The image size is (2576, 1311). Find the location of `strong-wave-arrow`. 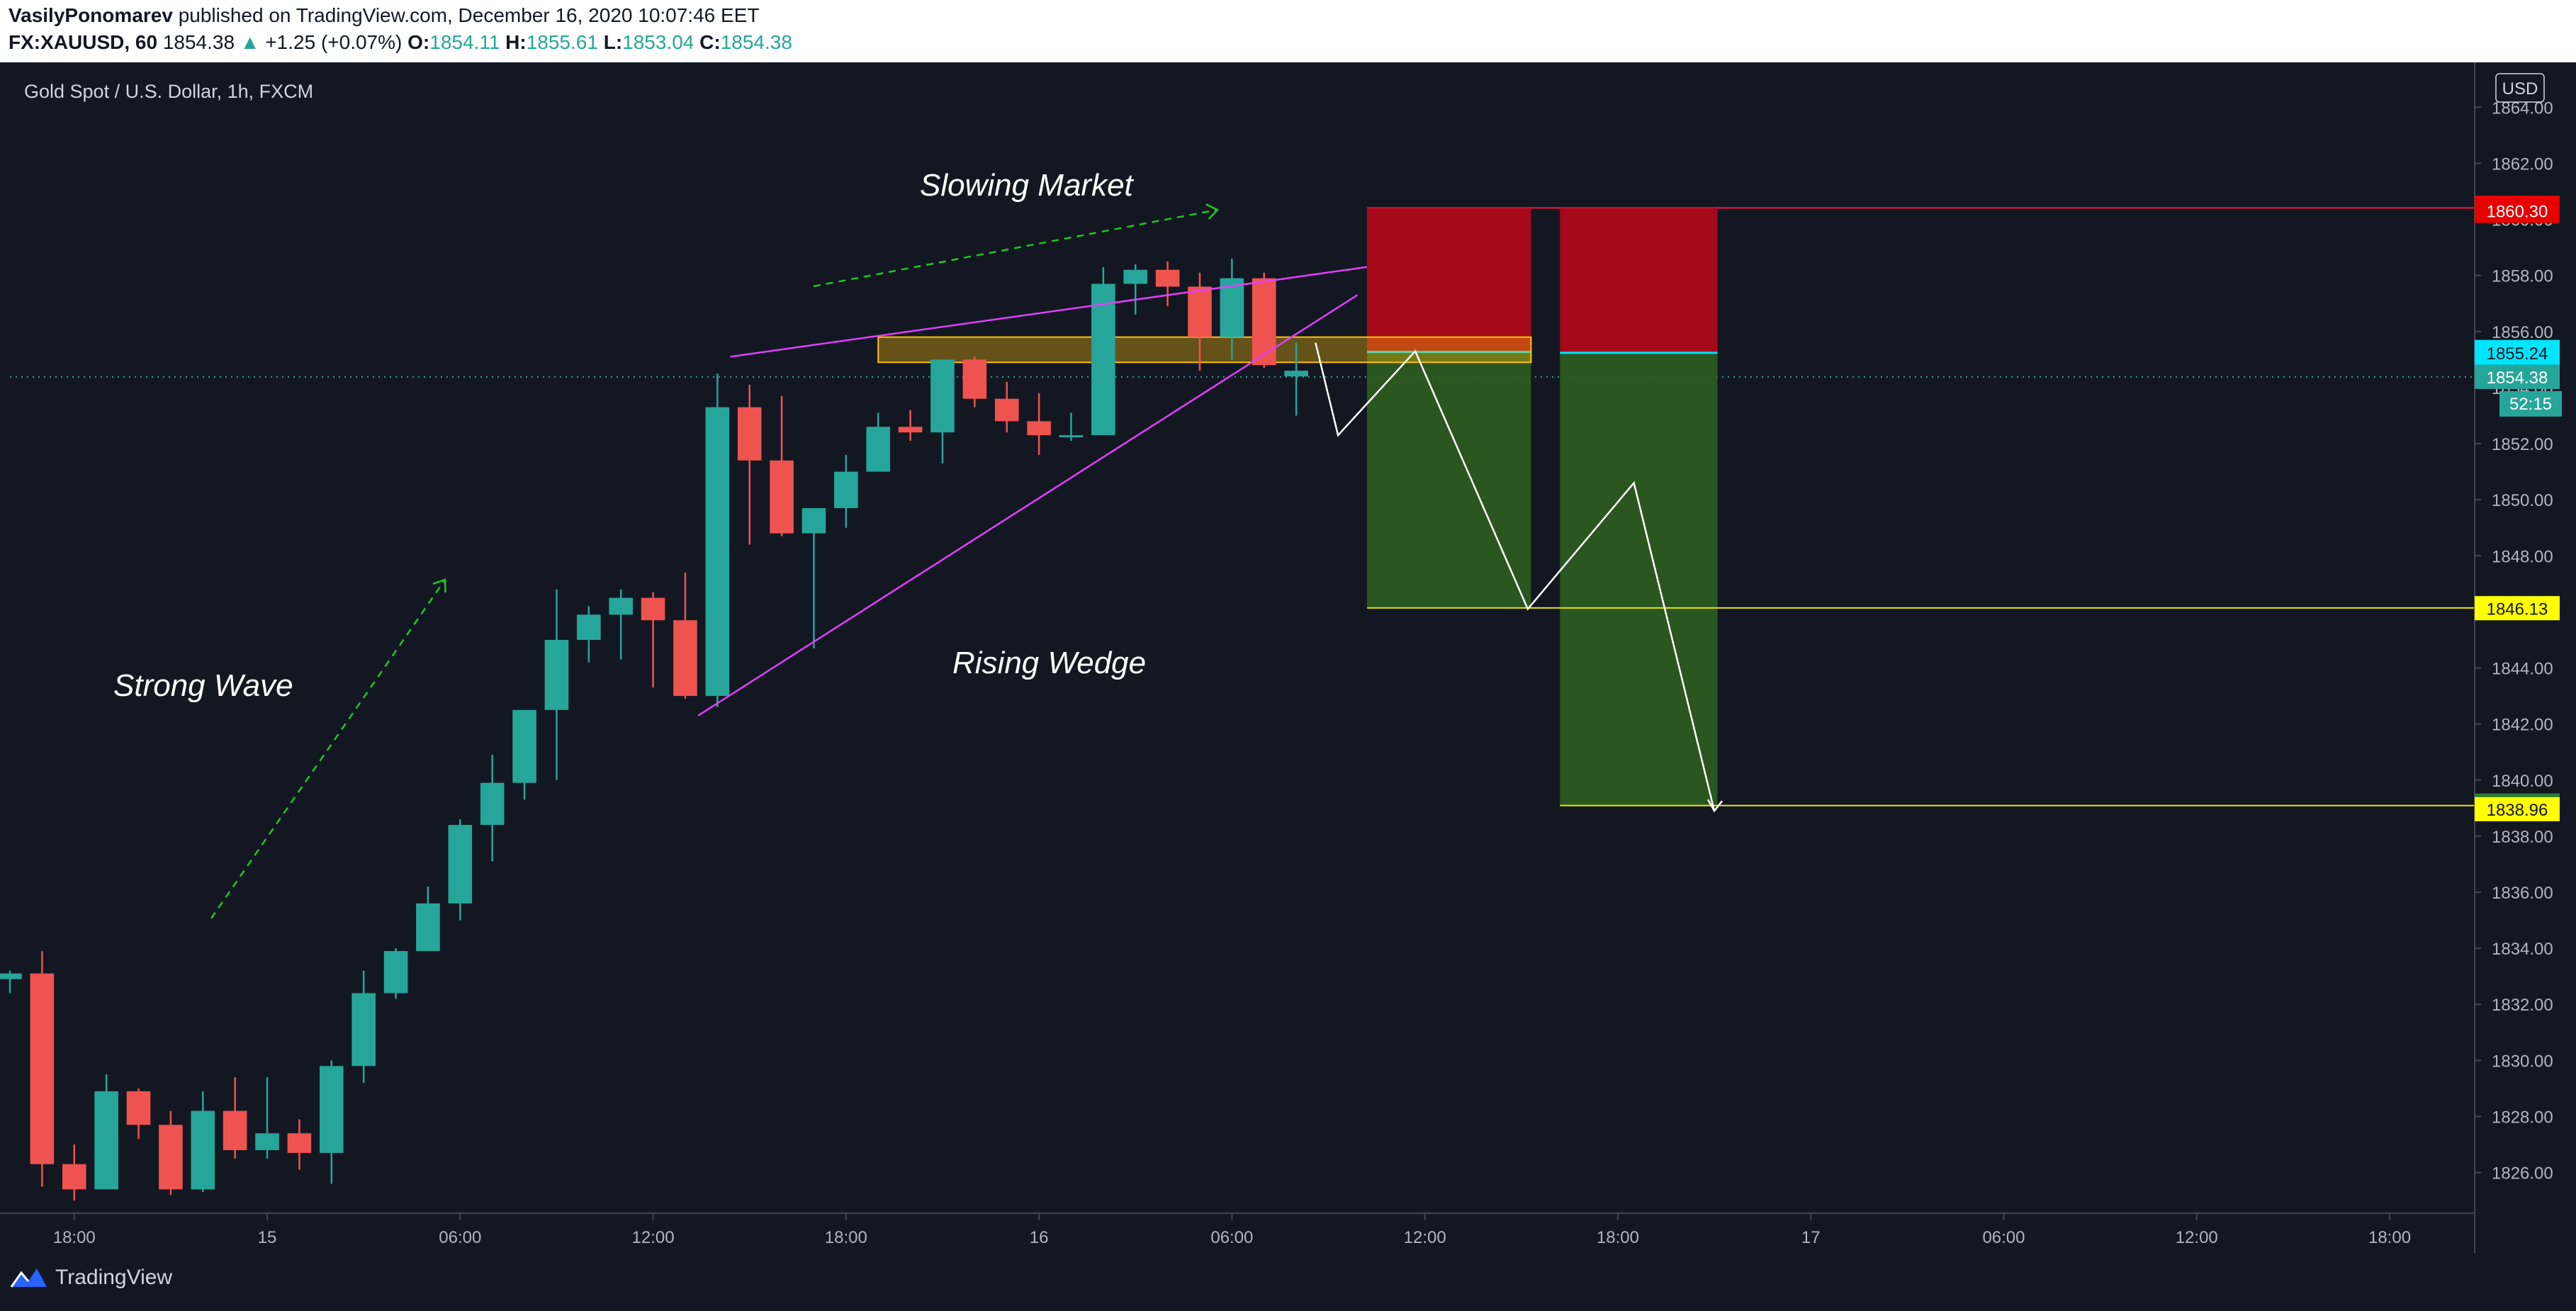

strong-wave-arrow is located at coordinates (328, 749).